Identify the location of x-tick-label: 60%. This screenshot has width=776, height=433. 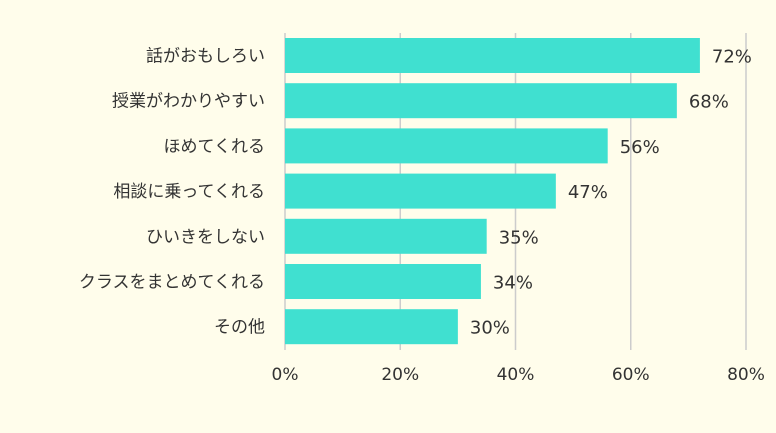
(631, 375).